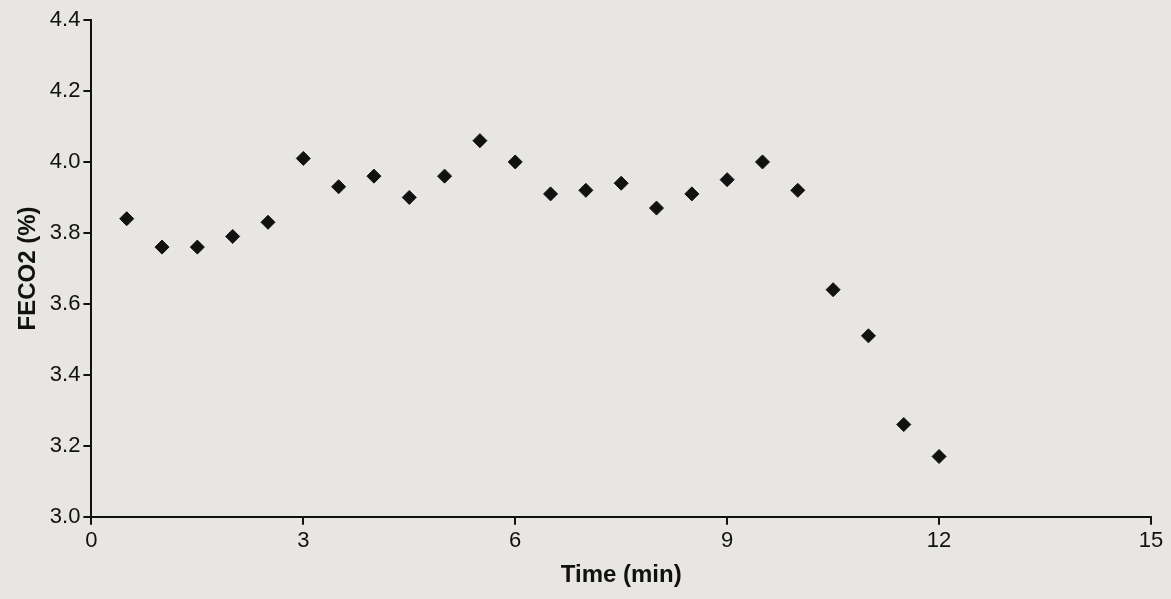 The height and width of the screenshot is (599, 1171). I want to click on y-tick-label: 3.6, so click(65, 302).